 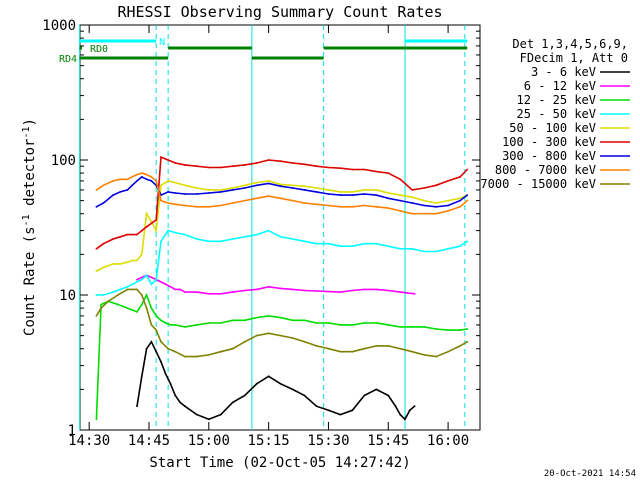 What do you see at coordinates (570, 44) in the screenshot?
I see `legend-header: Det 1,3,4,5,6,9,` at bounding box center [570, 44].